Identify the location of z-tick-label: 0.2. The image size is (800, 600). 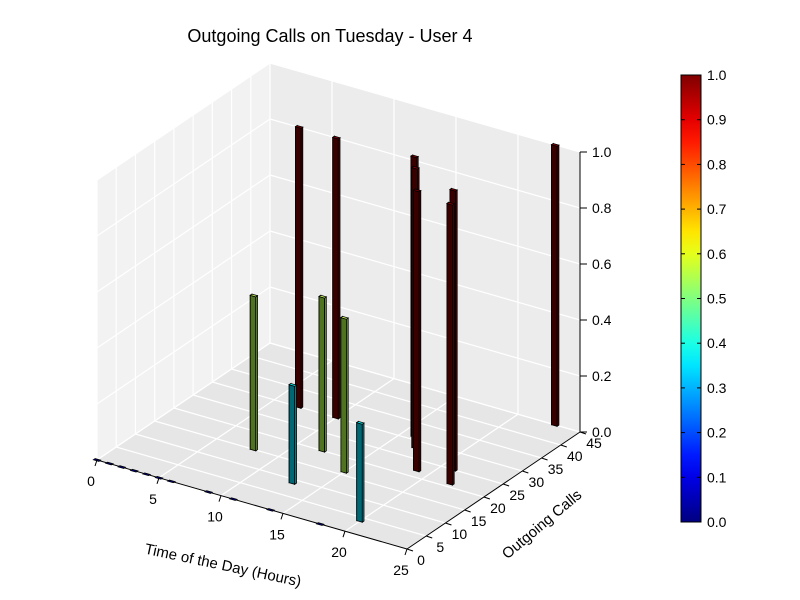
(602, 376).